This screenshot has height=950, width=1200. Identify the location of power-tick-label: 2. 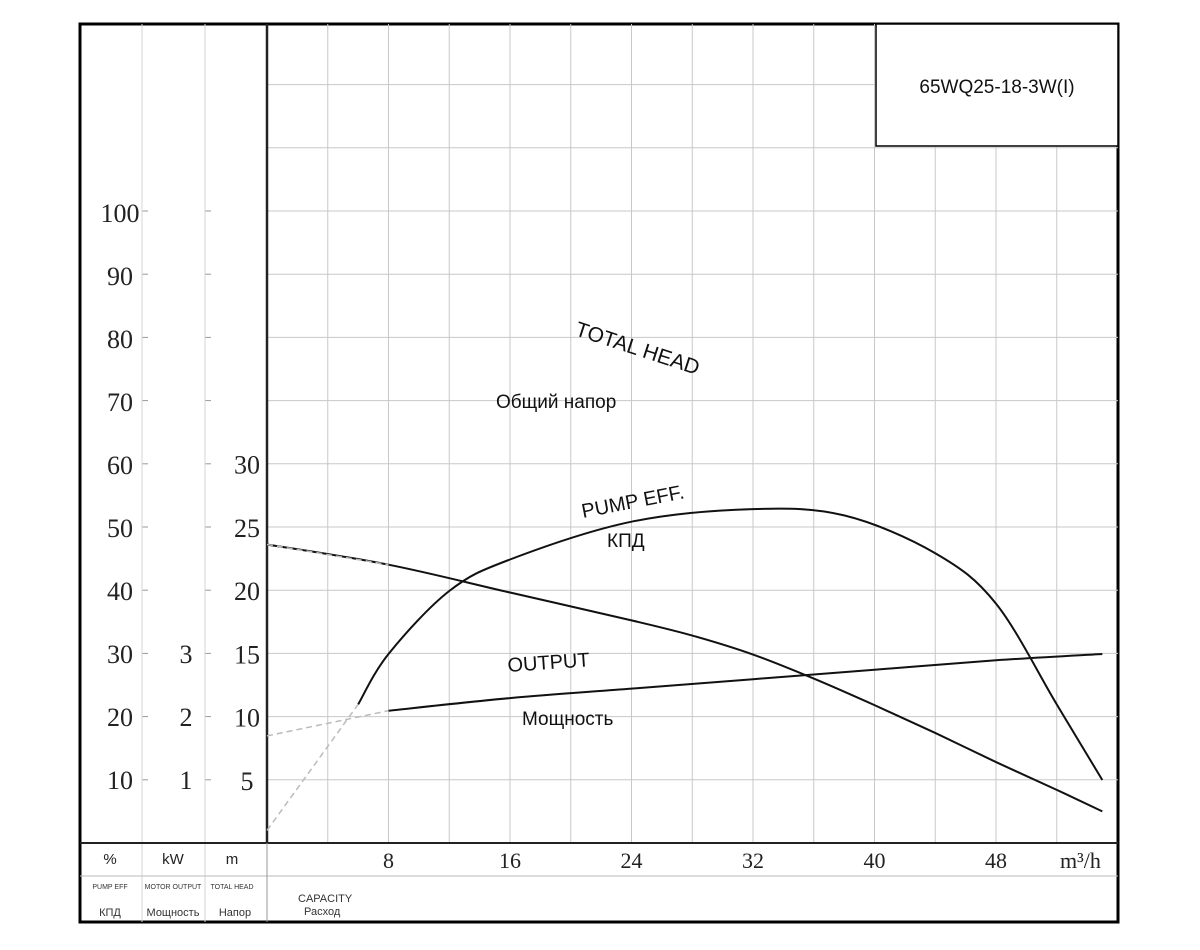
(186, 717).